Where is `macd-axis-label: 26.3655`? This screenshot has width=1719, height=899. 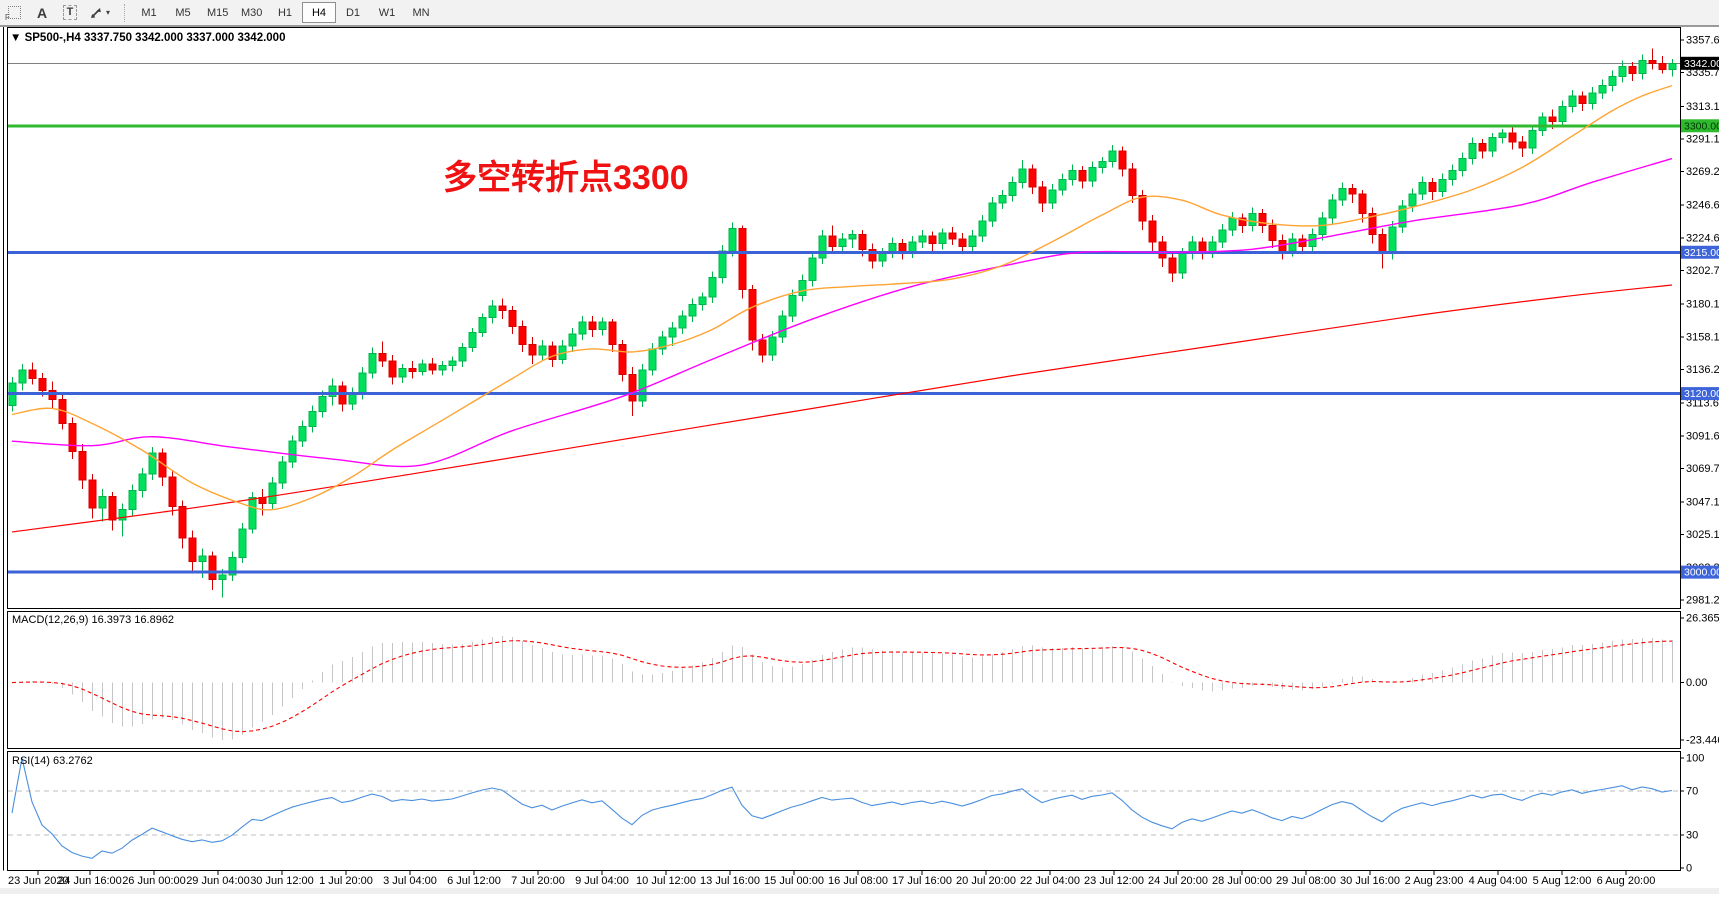 macd-axis-label: 26.3655 is located at coordinates (1702, 619).